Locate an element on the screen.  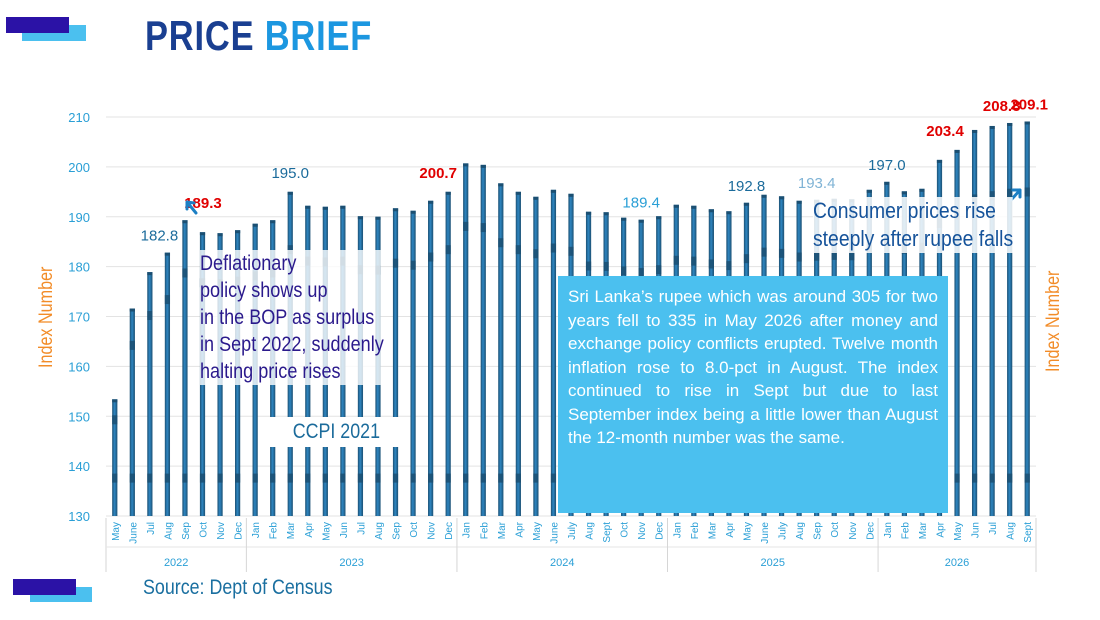
note-line: halting price rises is located at coordinates (270, 371).